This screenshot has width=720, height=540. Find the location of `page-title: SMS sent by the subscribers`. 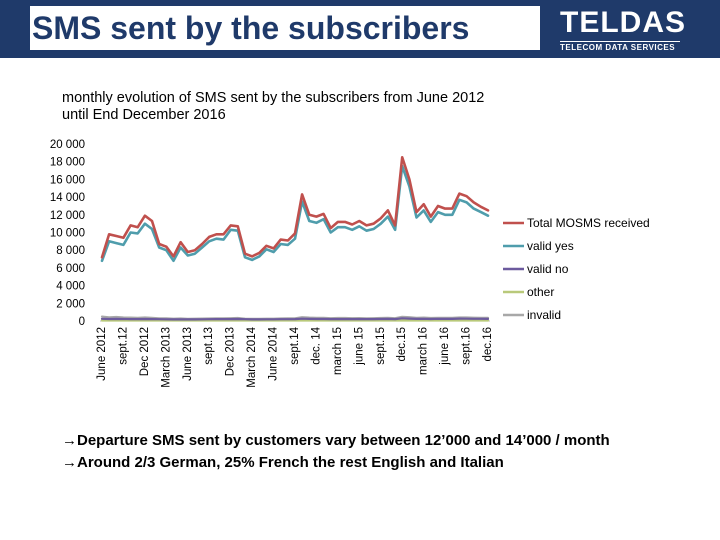

page-title: SMS sent by the subscribers is located at coordinates (285, 28).